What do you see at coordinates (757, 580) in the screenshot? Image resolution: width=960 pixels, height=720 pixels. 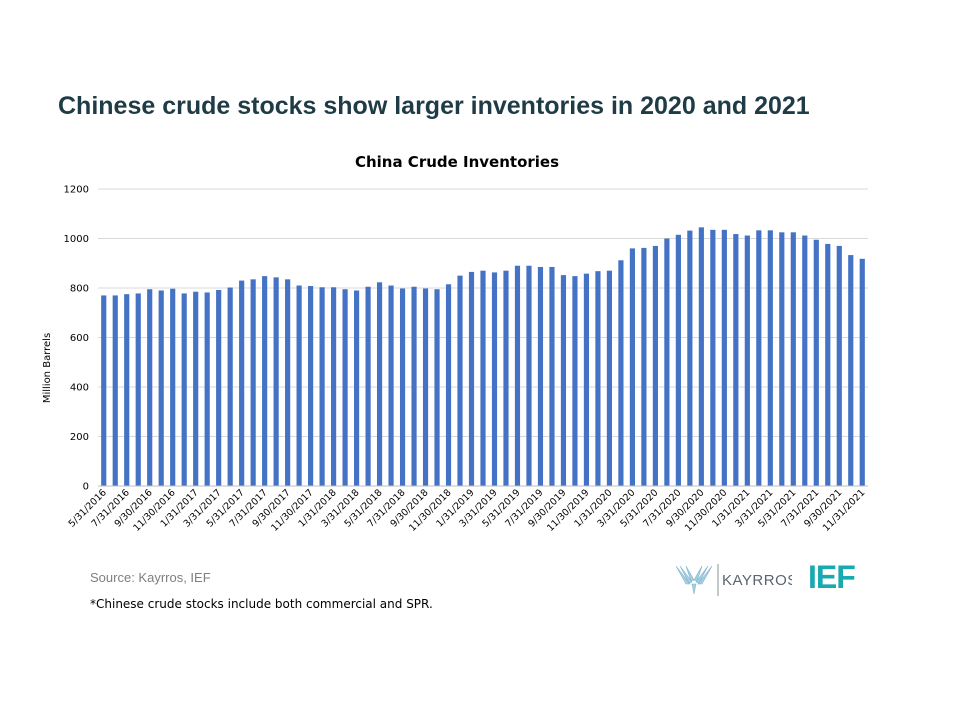 I see `kayrros-wordmark: KAYRROS` at bounding box center [757, 580].